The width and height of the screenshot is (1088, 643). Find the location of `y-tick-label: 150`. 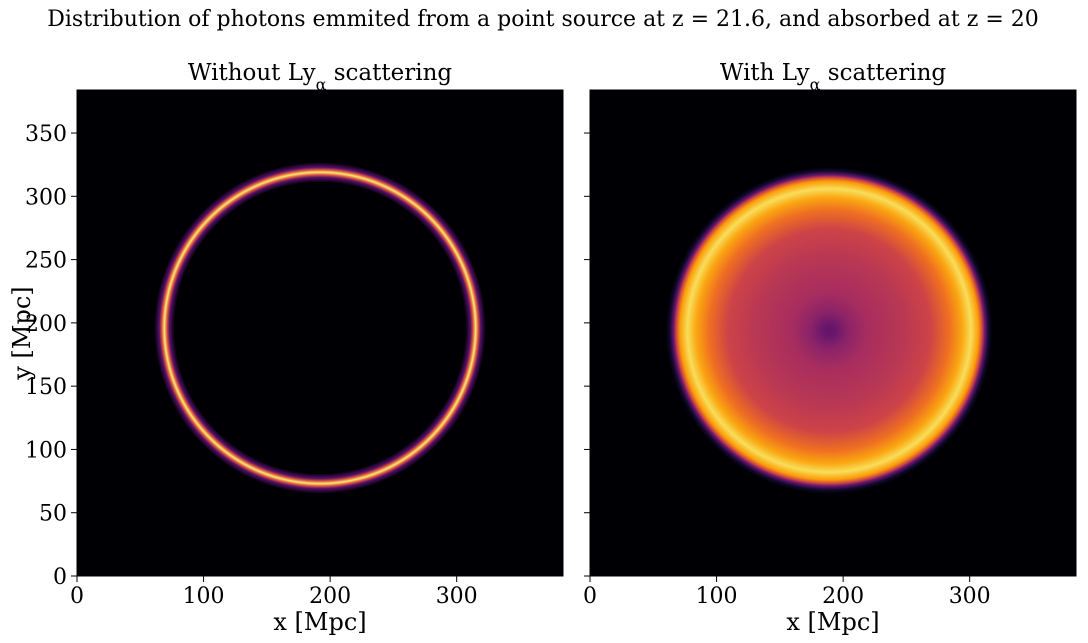

y-tick-label: 150 is located at coordinates (46, 387).